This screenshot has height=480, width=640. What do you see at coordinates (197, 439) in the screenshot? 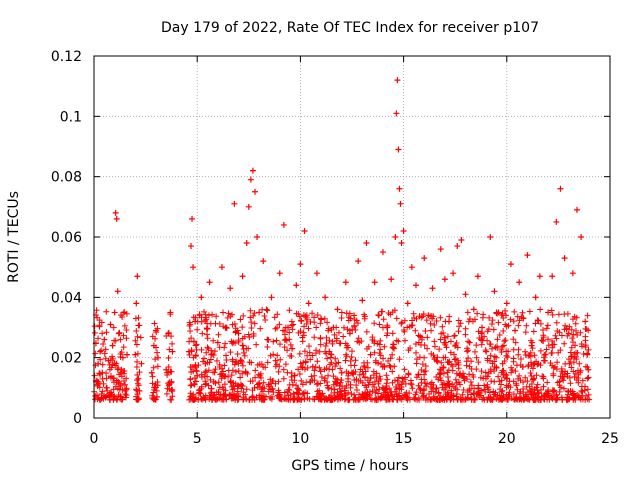
I see `x-tick-label: 5` at bounding box center [197, 439].